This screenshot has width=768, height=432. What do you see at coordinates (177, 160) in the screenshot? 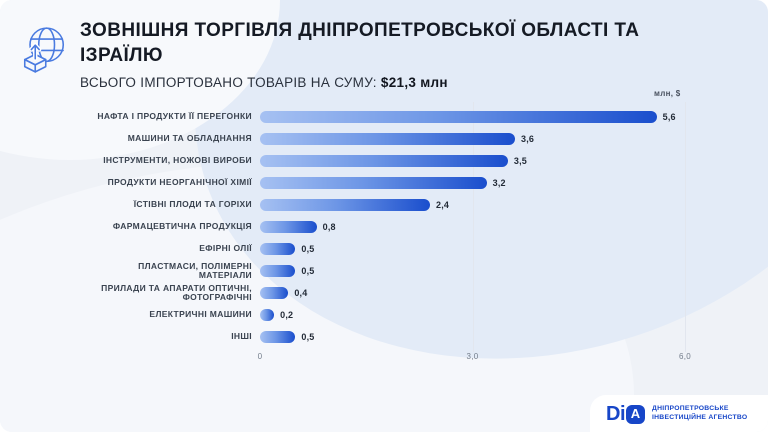
I see `category-label: ІНСТРУМЕНТИ, НОЖОВІ ВИРОБИ` at bounding box center [177, 160].